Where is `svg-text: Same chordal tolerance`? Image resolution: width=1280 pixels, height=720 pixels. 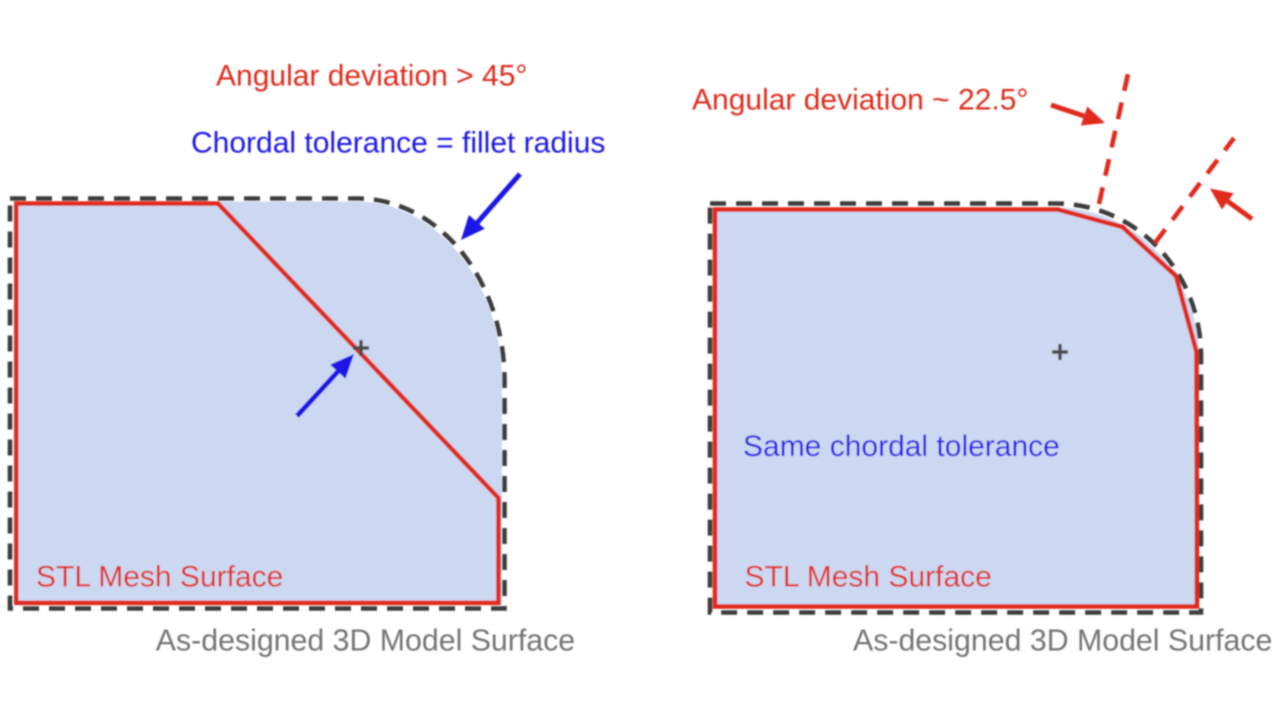 svg-text: Same chordal tolerance is located at coordinates (901, 446).